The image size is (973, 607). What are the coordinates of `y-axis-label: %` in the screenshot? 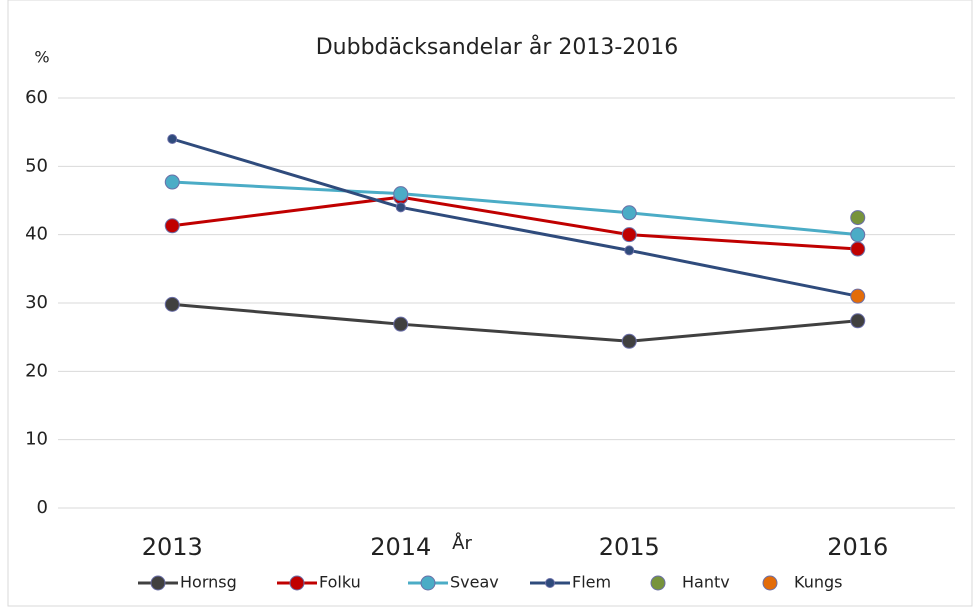 It's located at (41, 57).